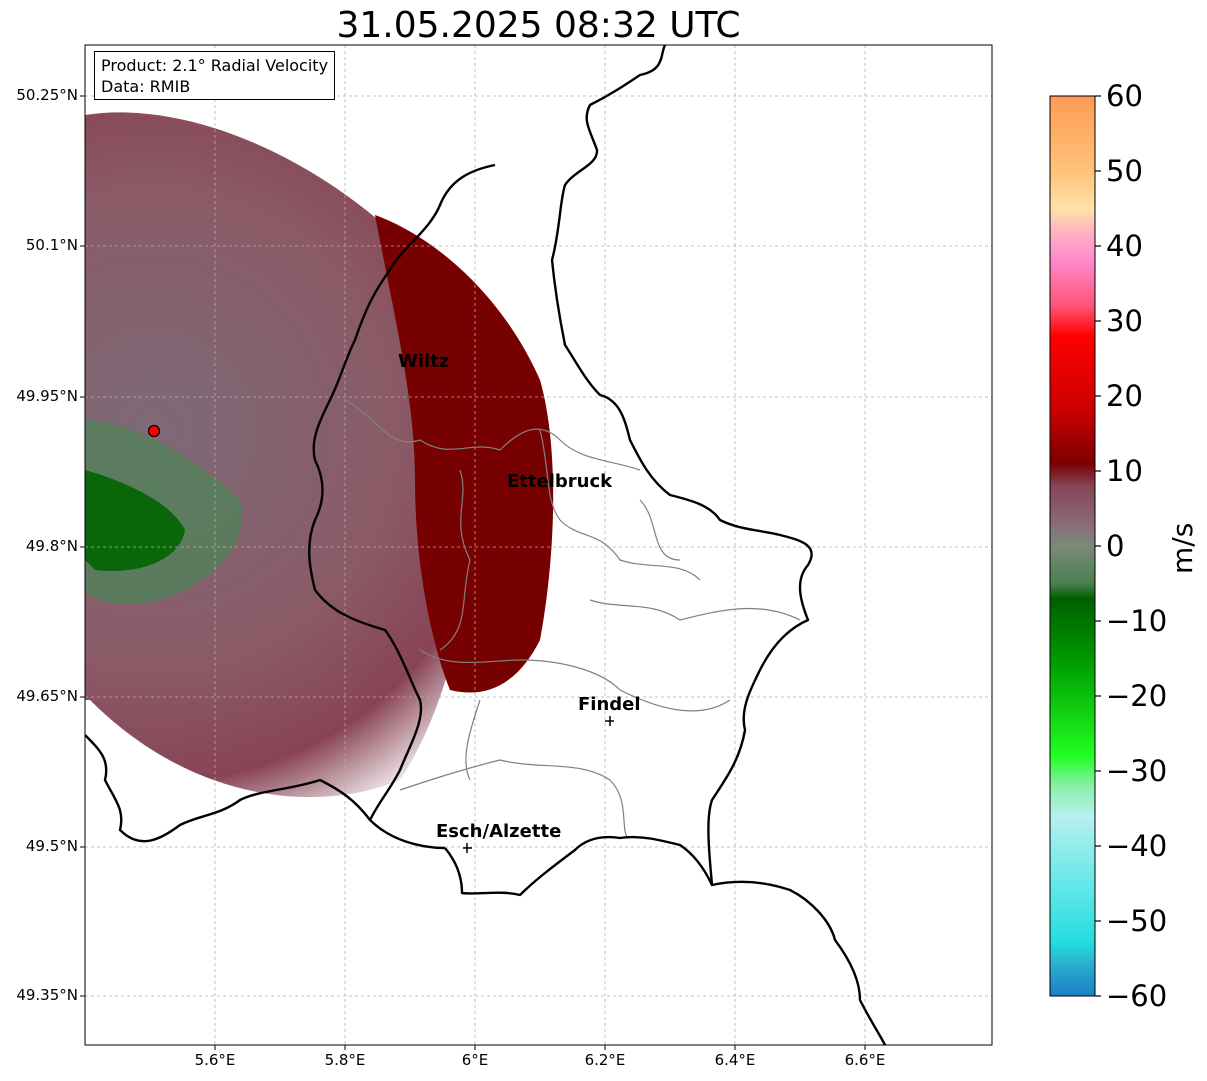 The image size is (1207, 1081). What do you see at coordinates (228, 788) in the screenshot?
I see `border-be-fr` at bounding box center [228, 788].